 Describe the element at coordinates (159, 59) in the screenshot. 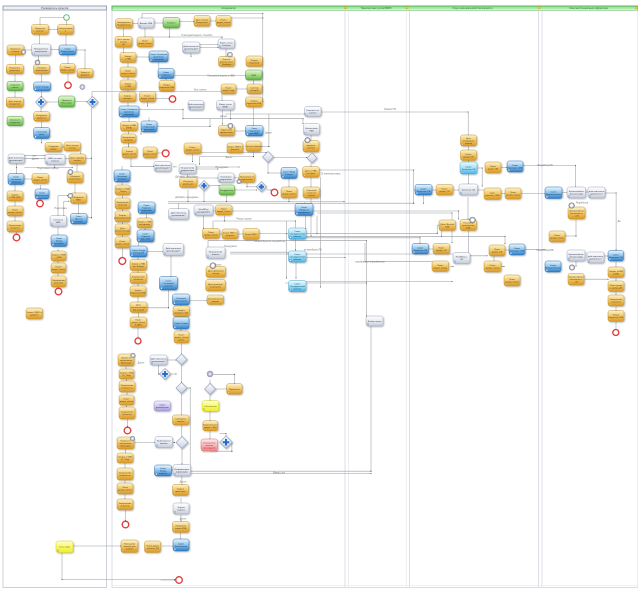

I see `svg-text: операций` at that location.